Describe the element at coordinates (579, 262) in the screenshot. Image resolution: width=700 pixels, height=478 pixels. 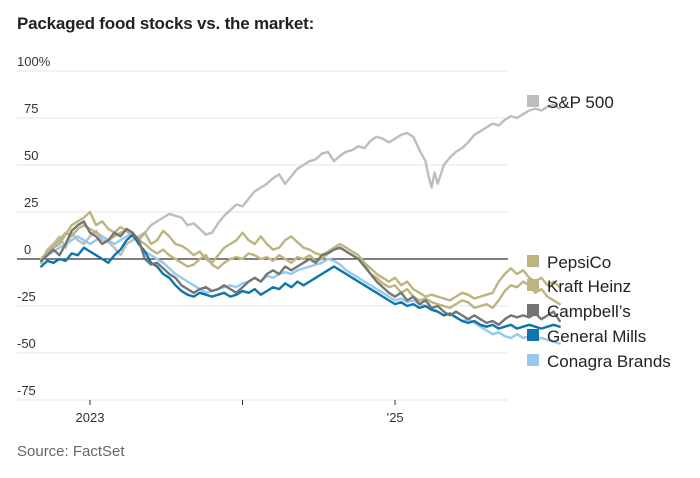
I see `legend-label: PepsiCo` at that location.